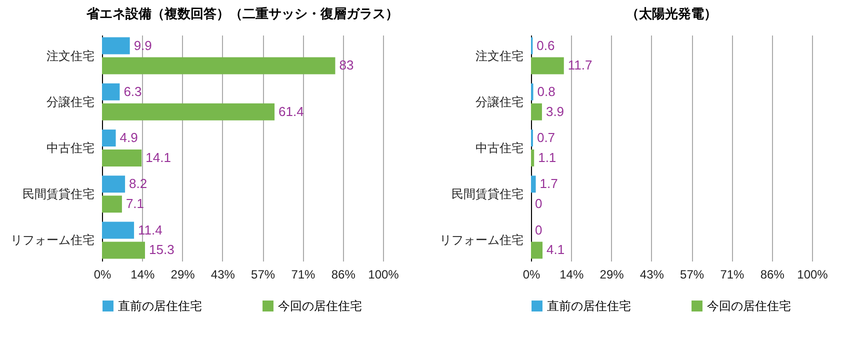 Image resolution: width=852 pixels, height=345 pixels. Describe the element at coordinates (546, 138) in the screenshot. I see `data-label: 0.7` at that location.